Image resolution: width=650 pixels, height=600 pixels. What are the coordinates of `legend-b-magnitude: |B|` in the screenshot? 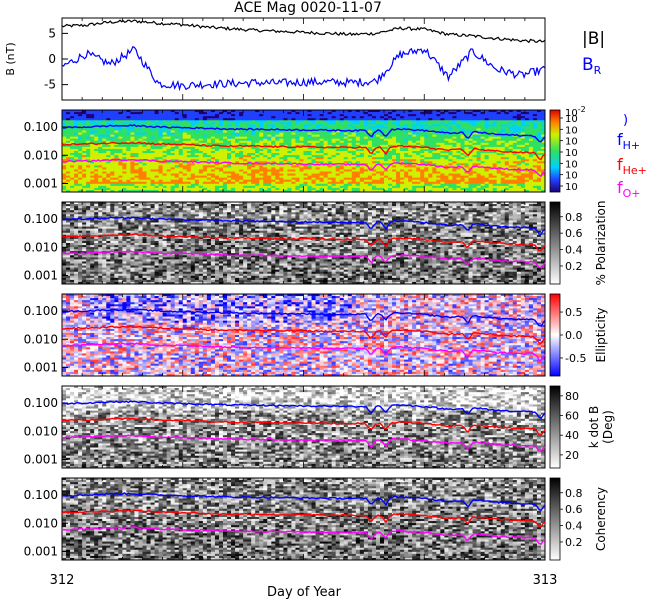 It's located at (593, 39).